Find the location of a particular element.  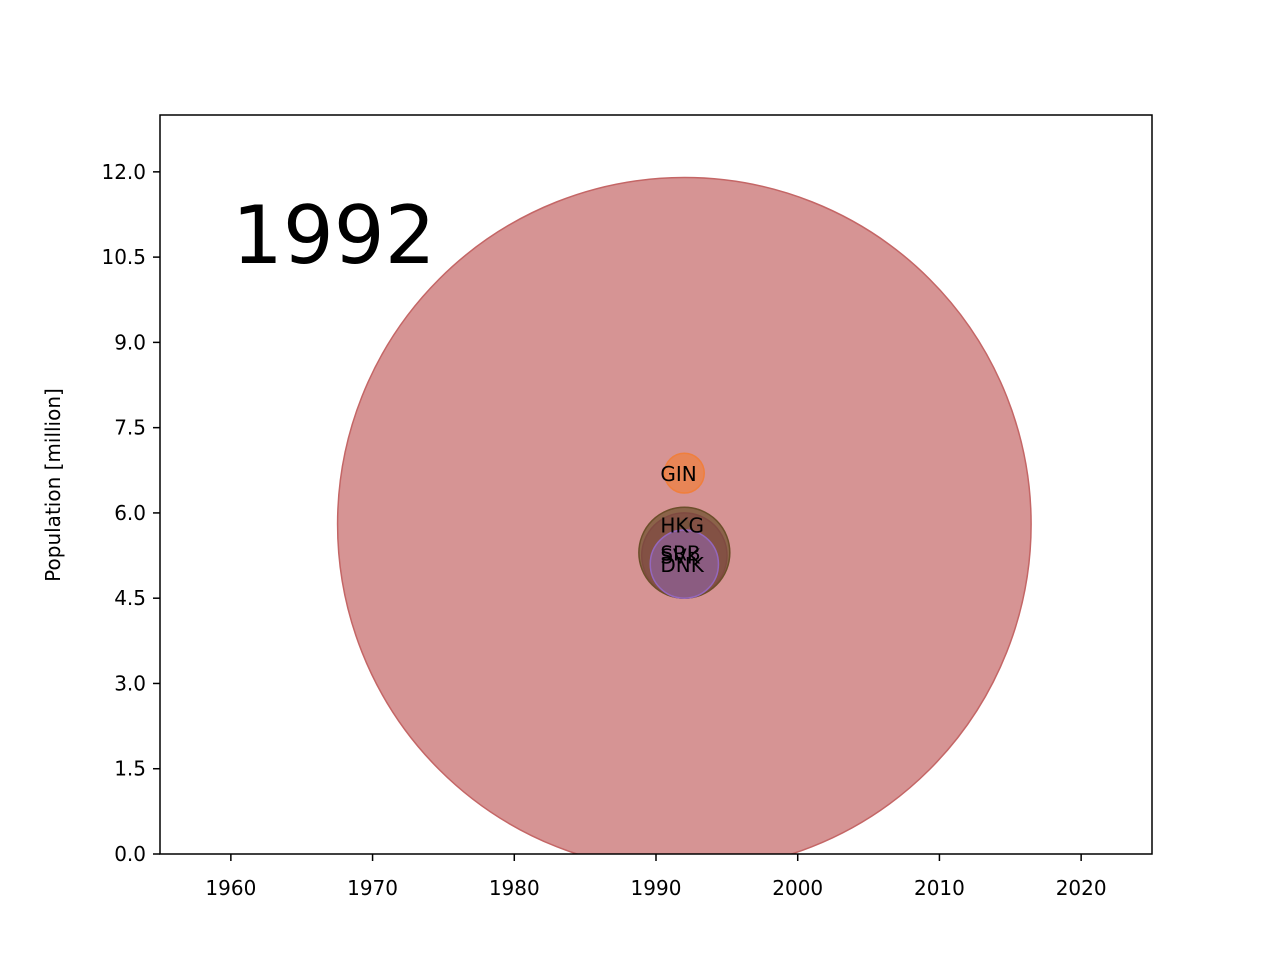

y-tick-label: 4.5 is located at coordinates (130, 598).